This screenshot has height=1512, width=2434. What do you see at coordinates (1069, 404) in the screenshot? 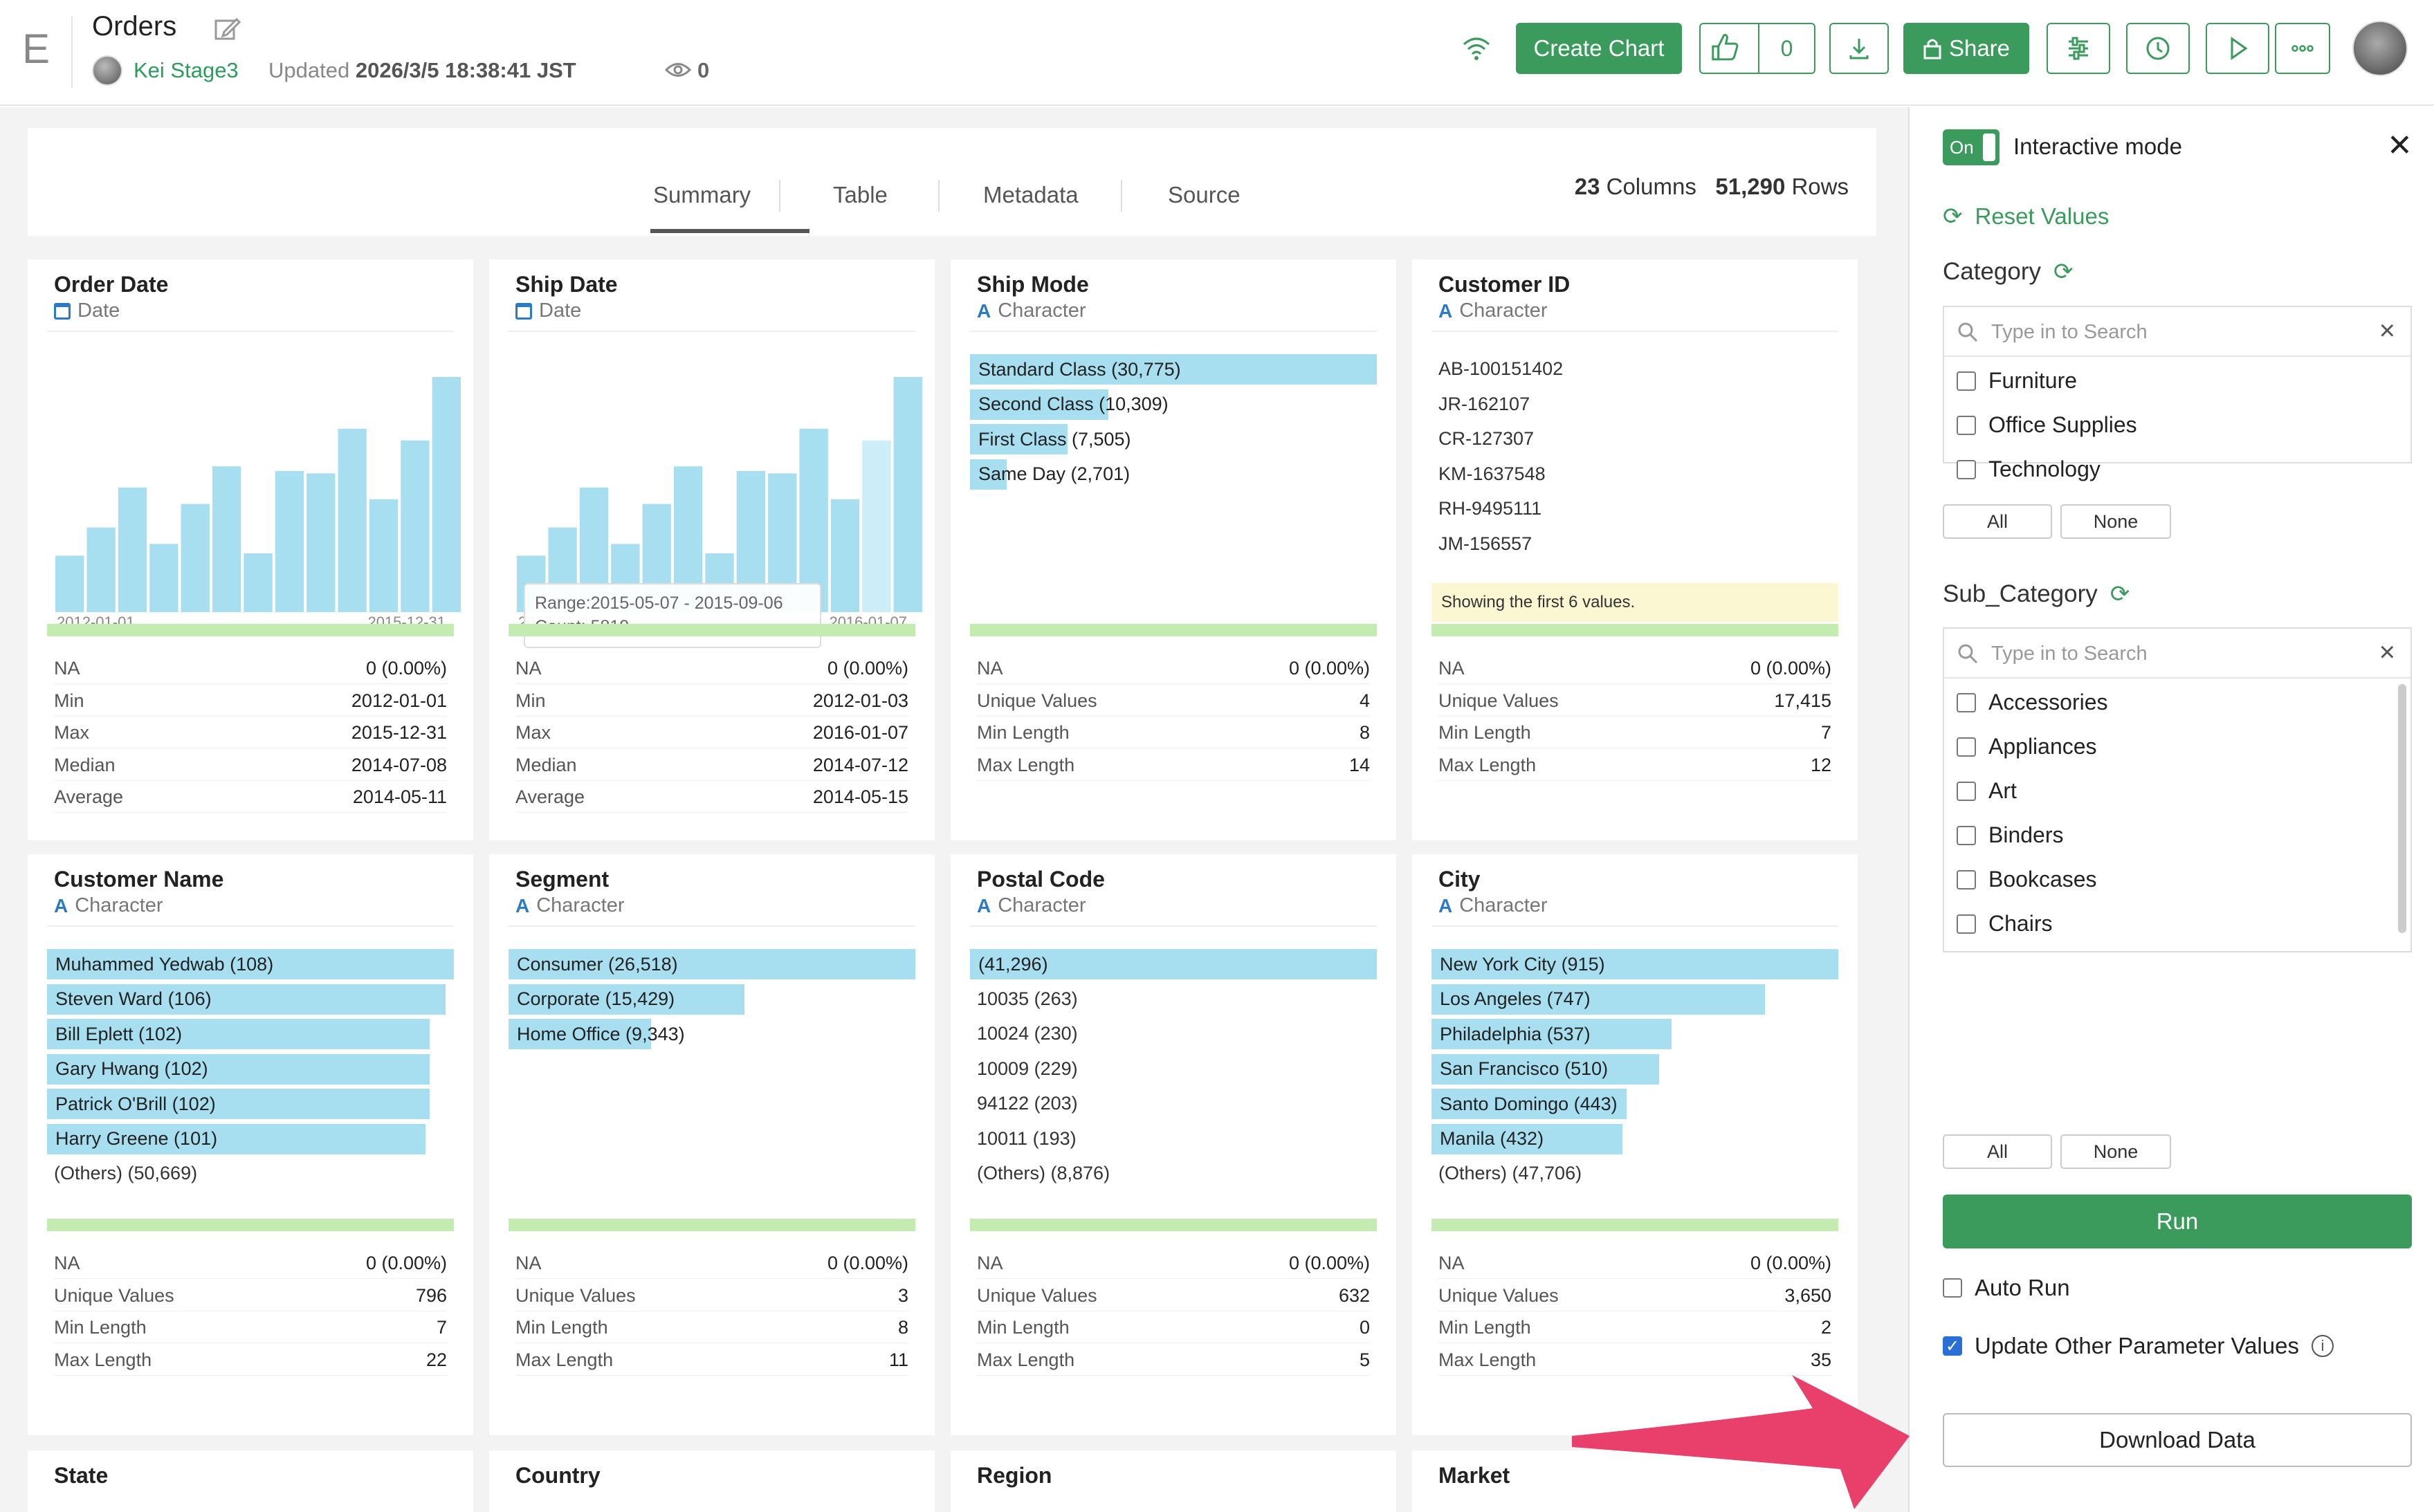
I see `value-bar: Second Class (10,309)` at bounding box center [1069, 404].